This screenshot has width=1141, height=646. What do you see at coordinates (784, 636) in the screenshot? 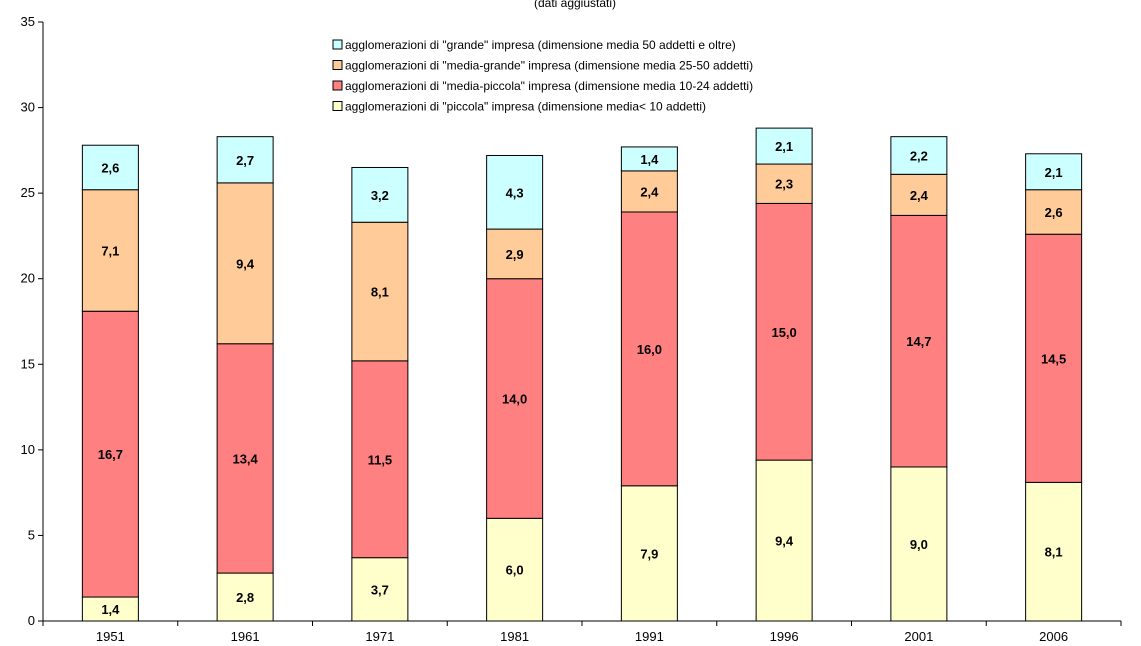
I see `x-tick-label: 1996` at bounding box center [784, 636].